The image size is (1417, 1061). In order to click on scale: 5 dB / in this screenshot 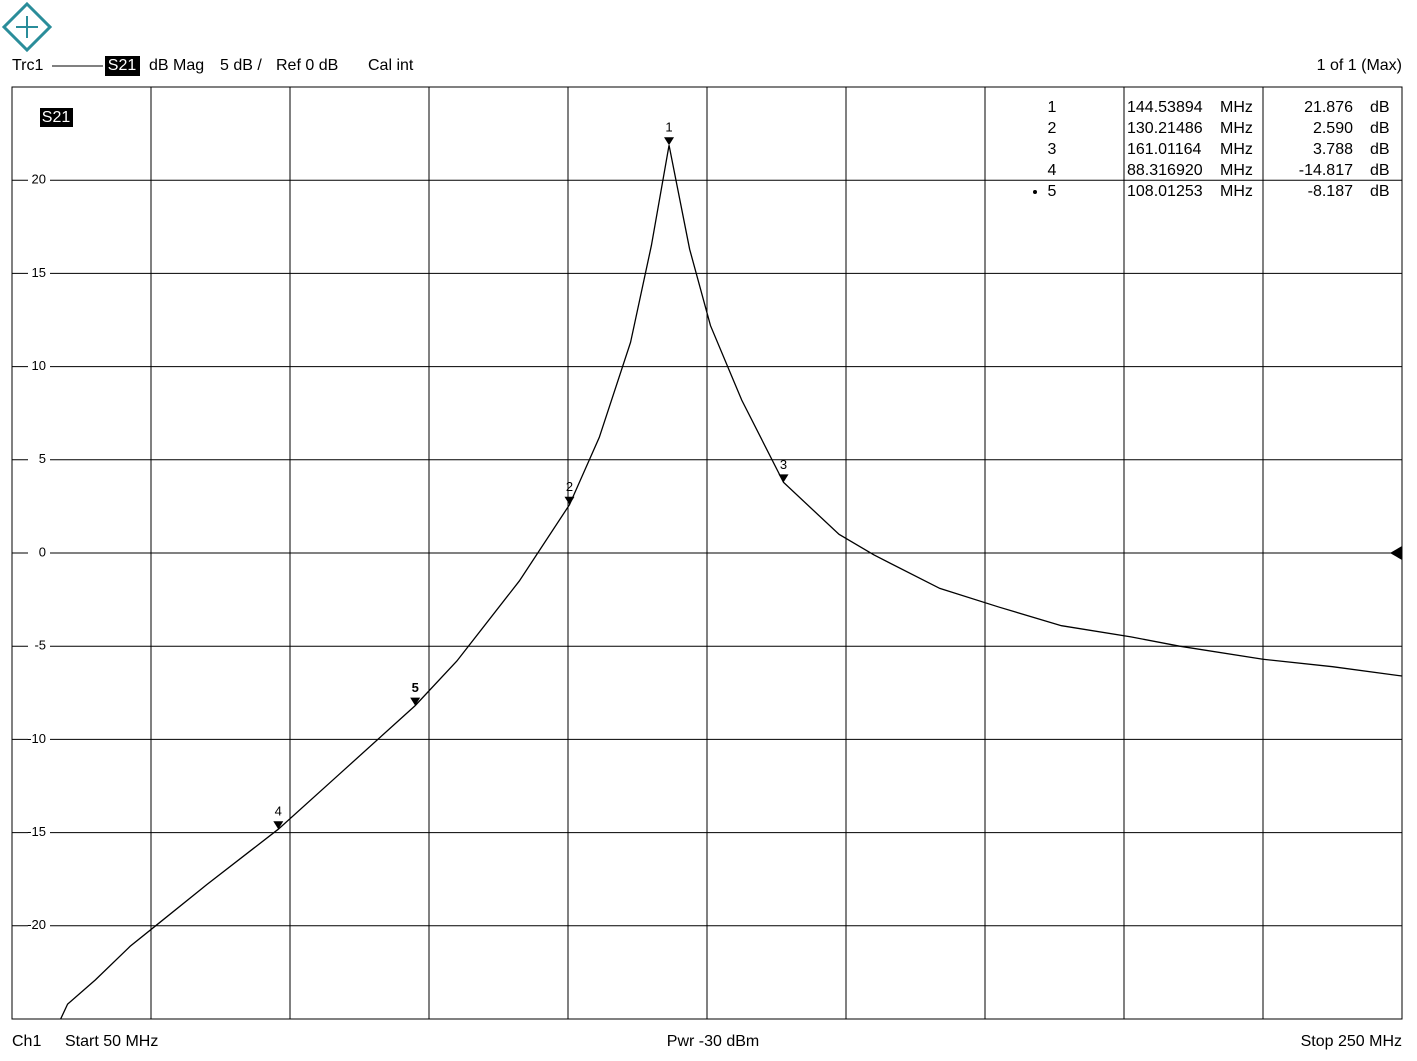, I will do `click(241, 65)`.